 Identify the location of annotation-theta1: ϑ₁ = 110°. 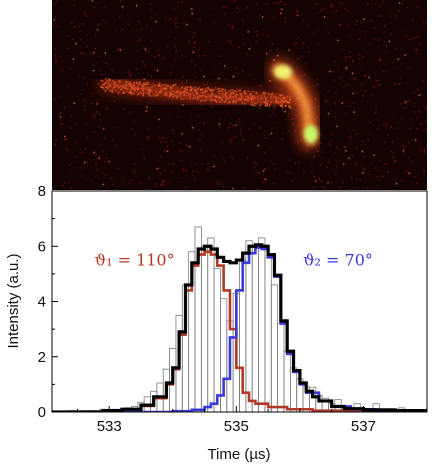
(135, 260).